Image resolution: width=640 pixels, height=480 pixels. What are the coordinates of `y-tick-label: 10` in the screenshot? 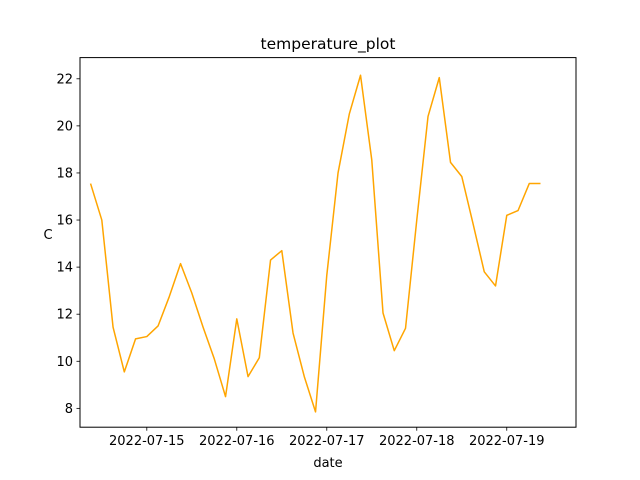 It's located at (64, 362).